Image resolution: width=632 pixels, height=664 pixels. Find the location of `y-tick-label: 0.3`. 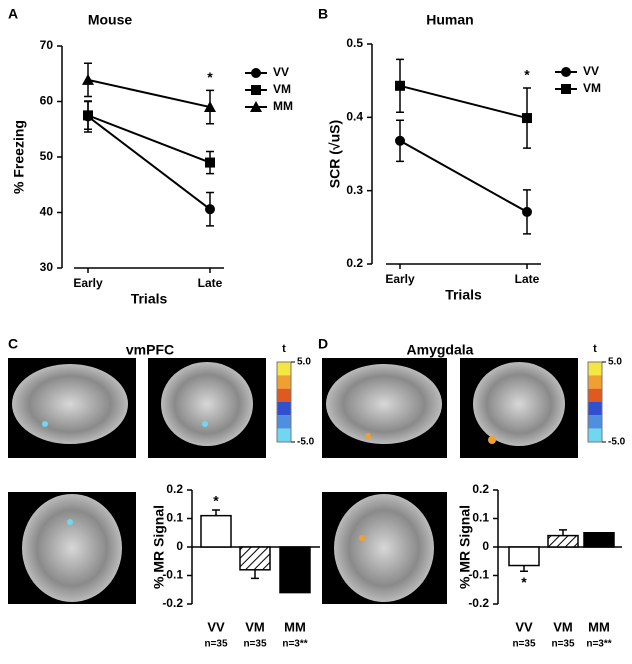

y-tick-label: 0.3 is located at coordinates (354, 190).